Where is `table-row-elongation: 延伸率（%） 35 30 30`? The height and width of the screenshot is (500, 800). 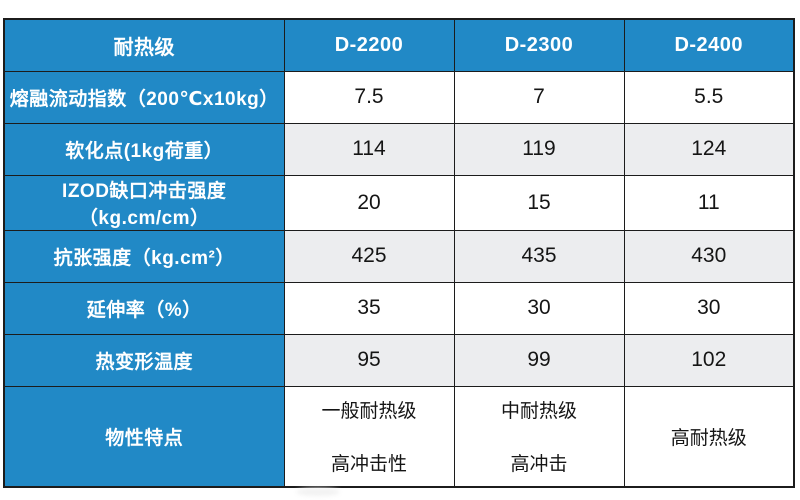 table-row-elongation: 延伸率（%） 35 30 30 is located at coordinates (399, 308).